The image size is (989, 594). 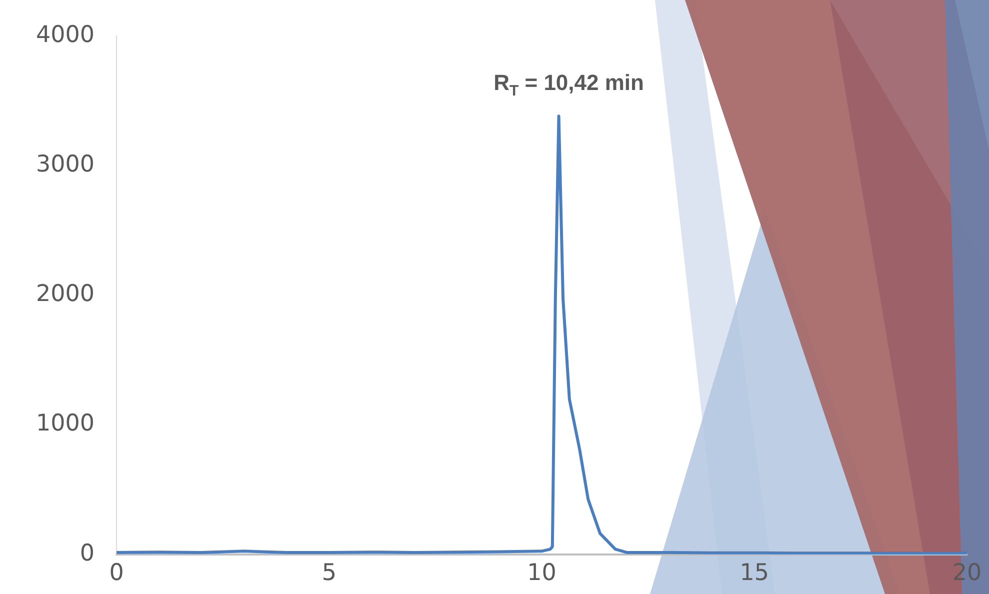 I want to click on y-tick-label: 4000, so click(x=65, y=35).